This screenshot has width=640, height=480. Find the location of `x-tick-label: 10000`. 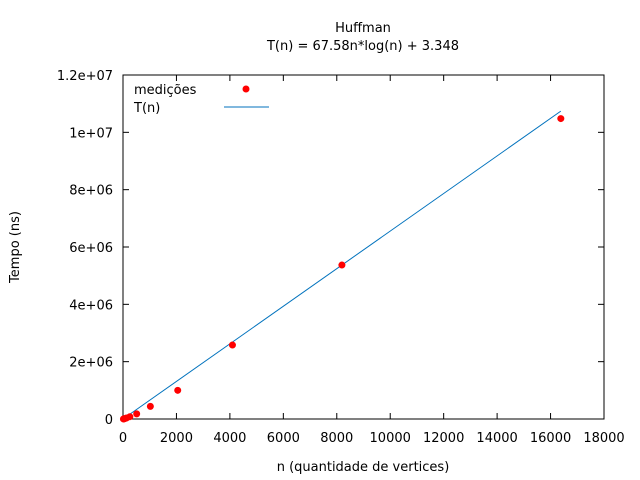

x-tick-label: 10000 is located at coordinates (390, 438).